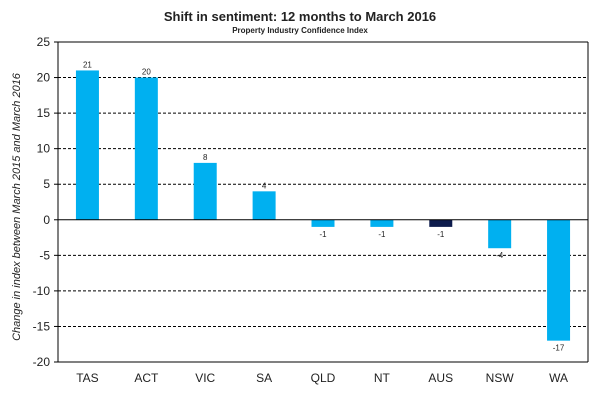  I want to click on x-tick-label: ACT, so click(146, 378).